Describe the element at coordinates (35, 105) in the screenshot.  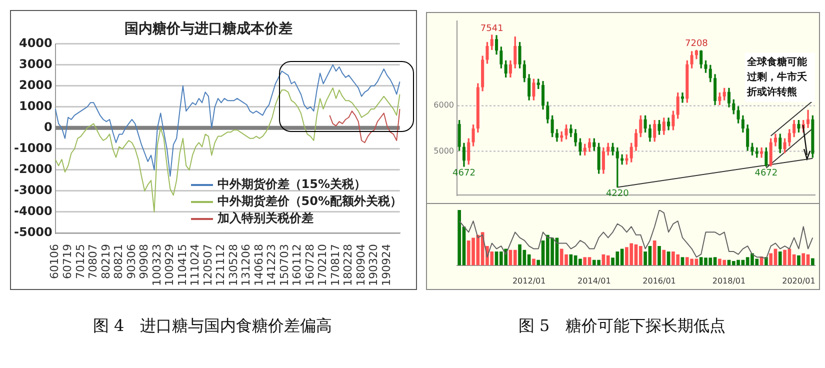
I see `y-tick-label: 1000` at that location.